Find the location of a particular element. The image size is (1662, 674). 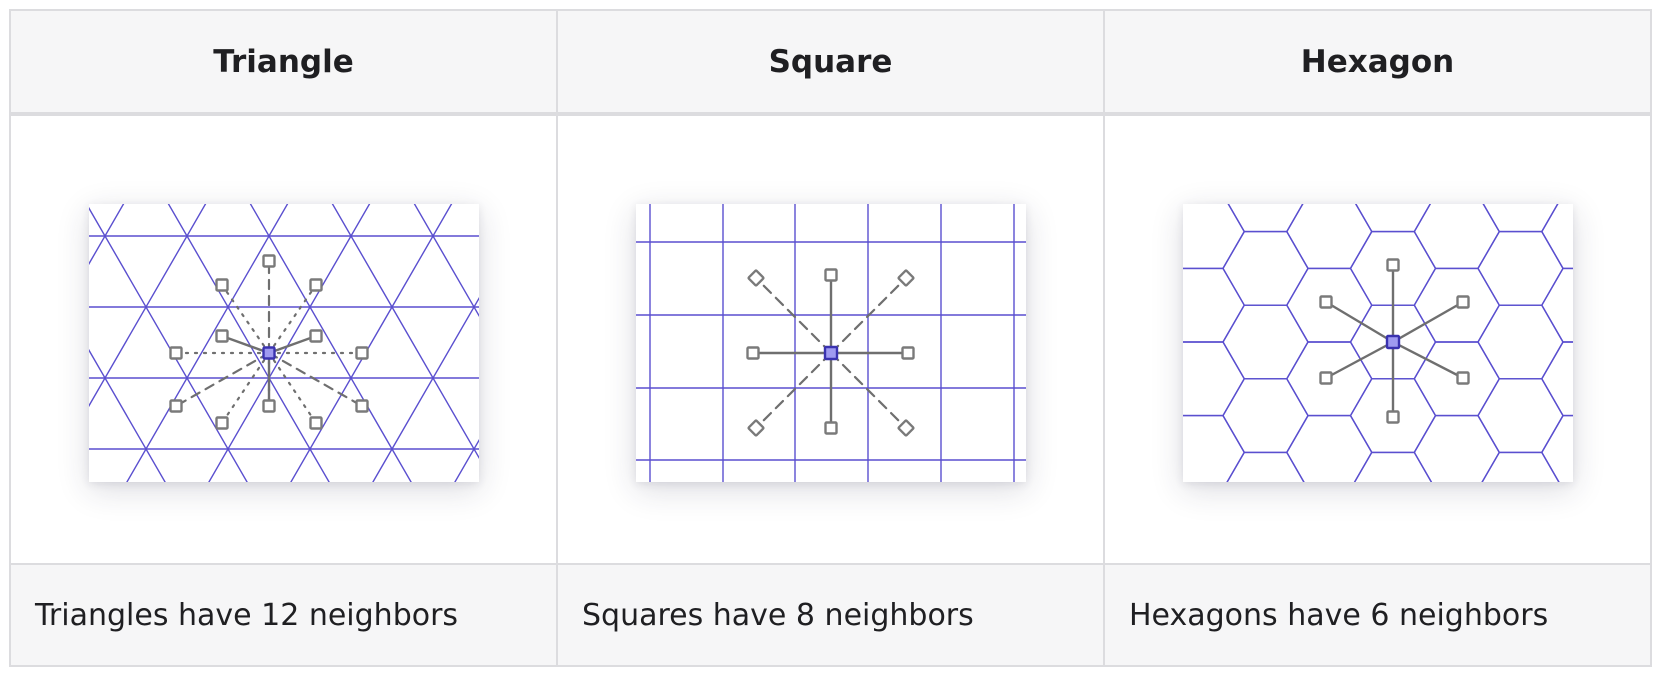

hexagon-diagram is located at coordinates (1377, 342).